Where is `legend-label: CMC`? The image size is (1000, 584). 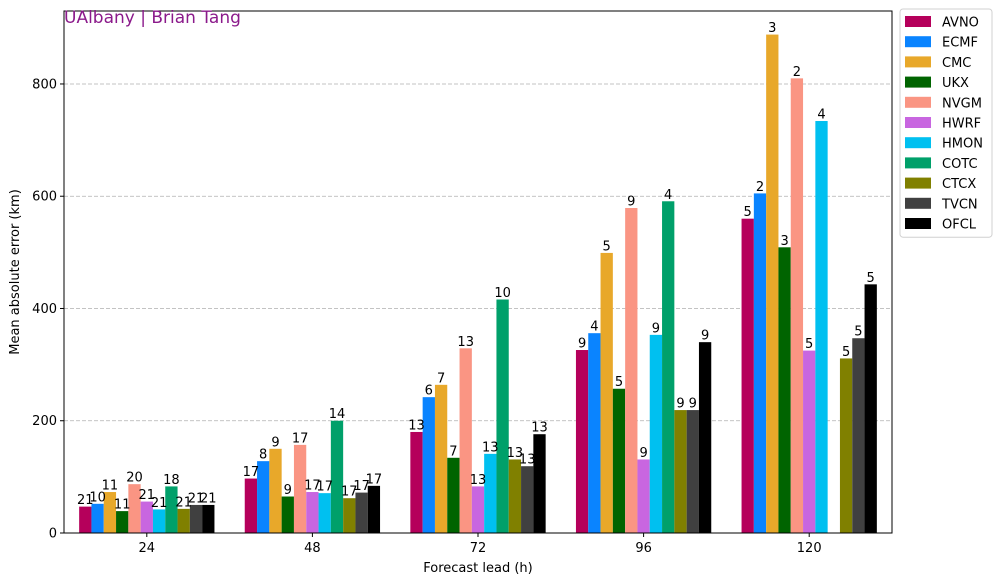
legend-label: CMC is located at coordinates (956, 63).